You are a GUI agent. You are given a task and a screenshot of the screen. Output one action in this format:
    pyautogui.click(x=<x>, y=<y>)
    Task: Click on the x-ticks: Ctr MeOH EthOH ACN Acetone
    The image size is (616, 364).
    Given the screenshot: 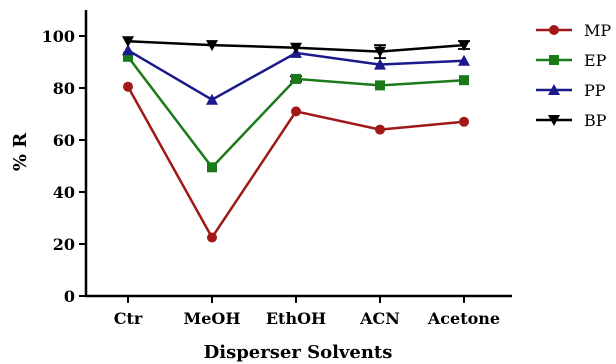 What is the action you would take?
    pyautogui.click(x=307, y=312)
    